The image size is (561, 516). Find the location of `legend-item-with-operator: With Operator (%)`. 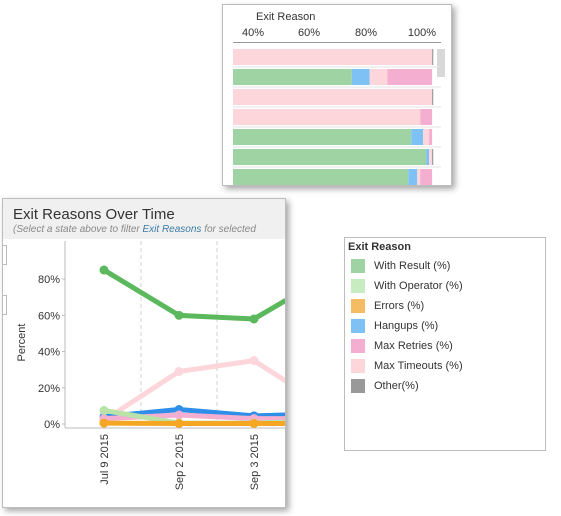

legend-item-with-operator: With Operator (%) is located at coordinates (407, 286).